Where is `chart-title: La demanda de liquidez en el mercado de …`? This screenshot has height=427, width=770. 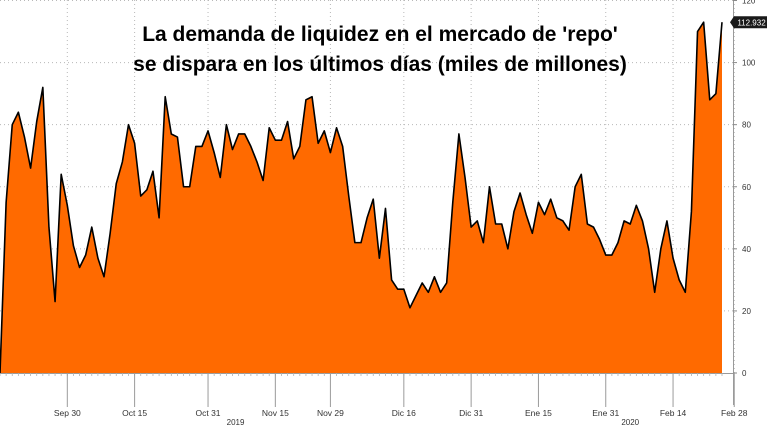 chart-title: La demanda de liquidez en el mercado de … is located at coordinates (380, 50).